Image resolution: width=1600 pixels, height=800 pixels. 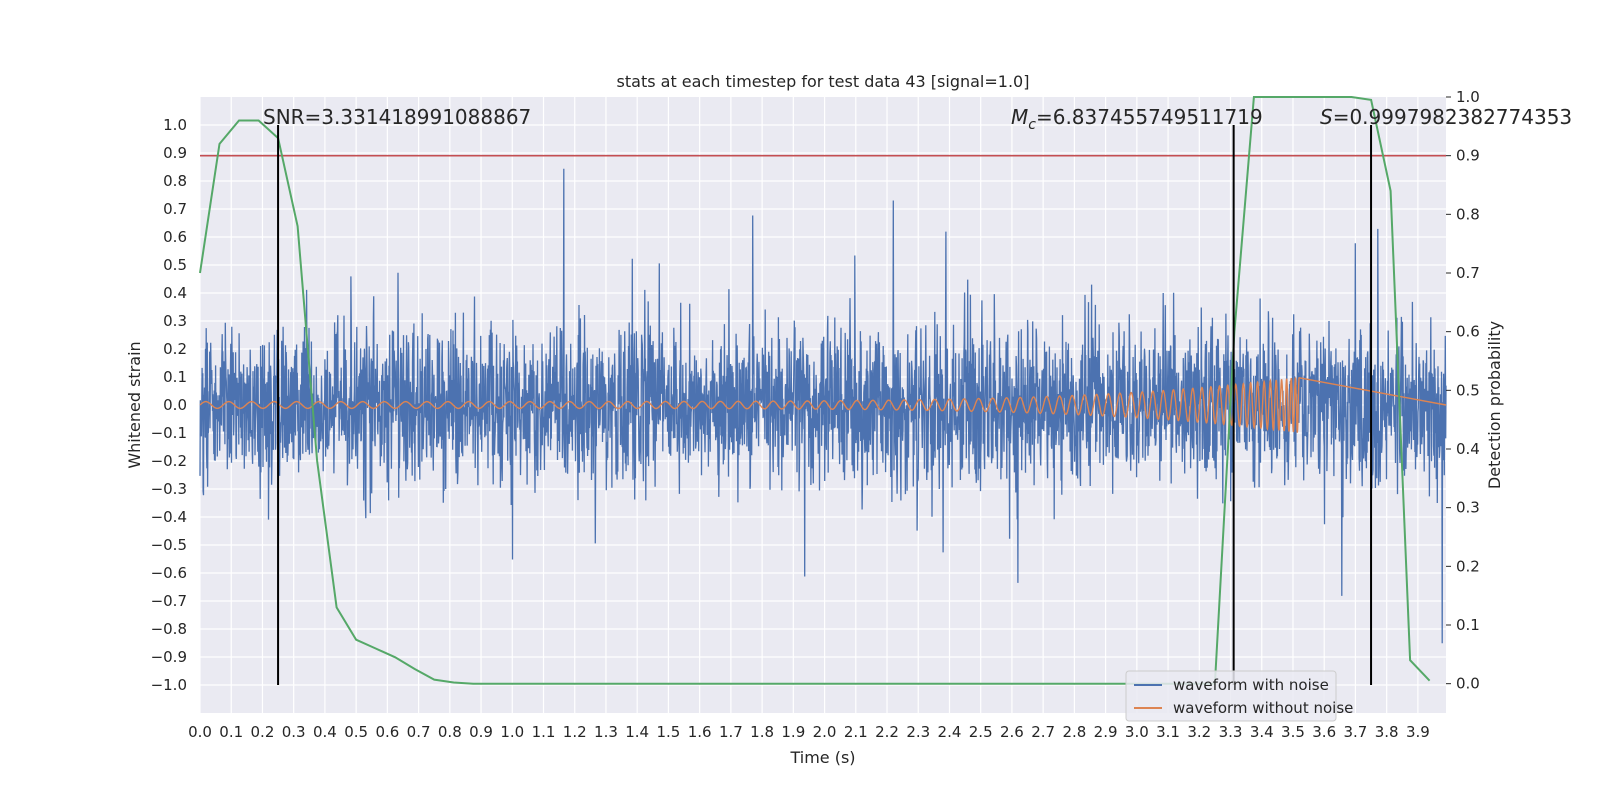 What do you see at coordinates (1231, 696) in the screenshot?
I see `legend-box` at bounding box center [1231, 696].